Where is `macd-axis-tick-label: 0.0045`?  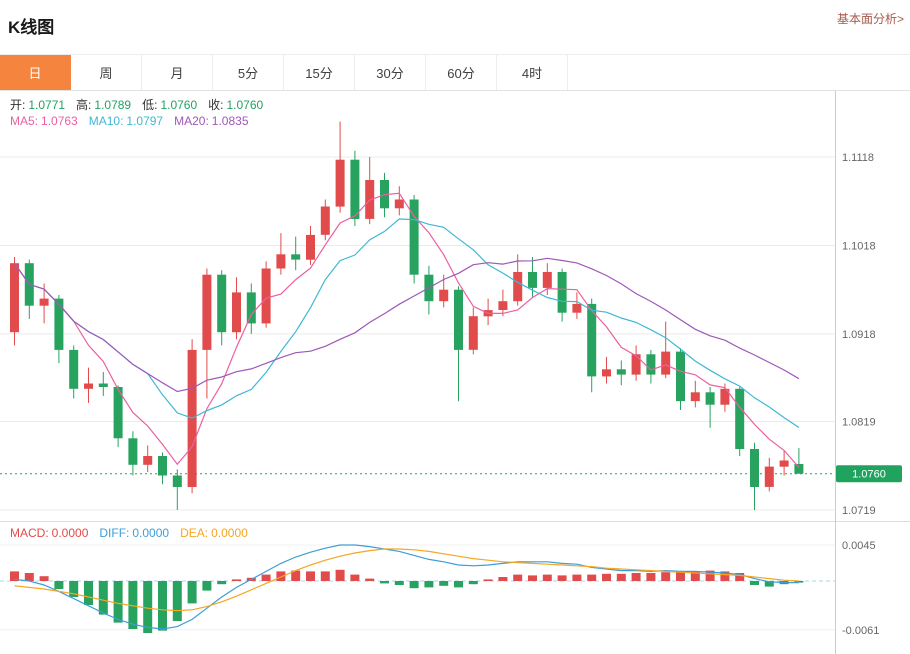
macd-axis-tick-label: 0.0045 is located at coordinates (859, 546).